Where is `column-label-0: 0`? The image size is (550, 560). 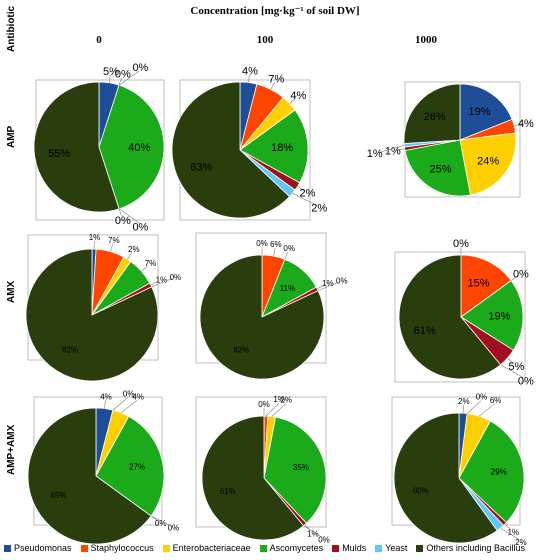
column-label-0: 0 is located at coordinates (99, 40).